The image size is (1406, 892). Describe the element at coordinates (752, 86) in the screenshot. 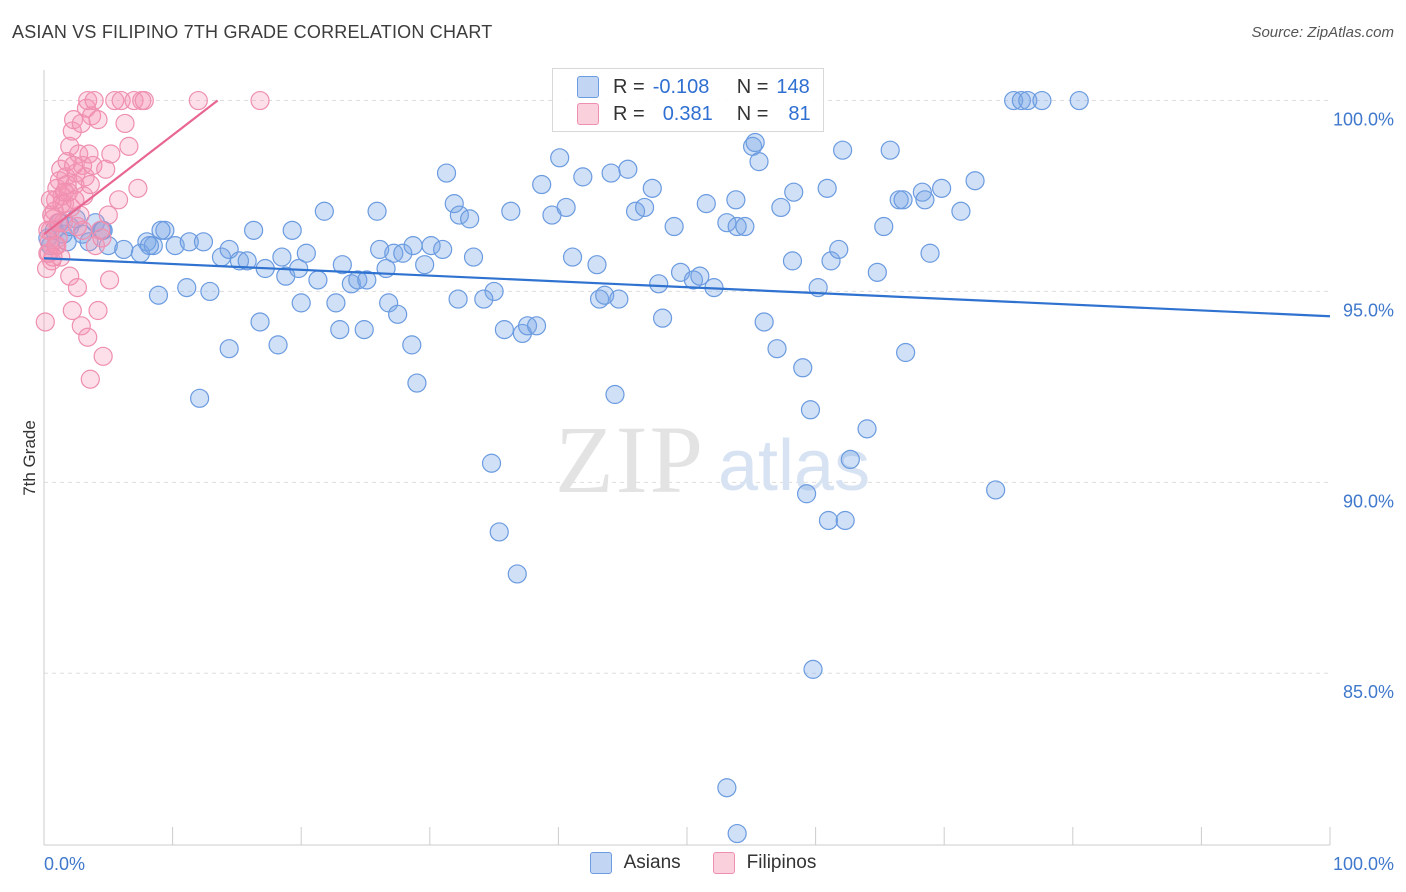

I see `asian-n-label: N =` at that location.